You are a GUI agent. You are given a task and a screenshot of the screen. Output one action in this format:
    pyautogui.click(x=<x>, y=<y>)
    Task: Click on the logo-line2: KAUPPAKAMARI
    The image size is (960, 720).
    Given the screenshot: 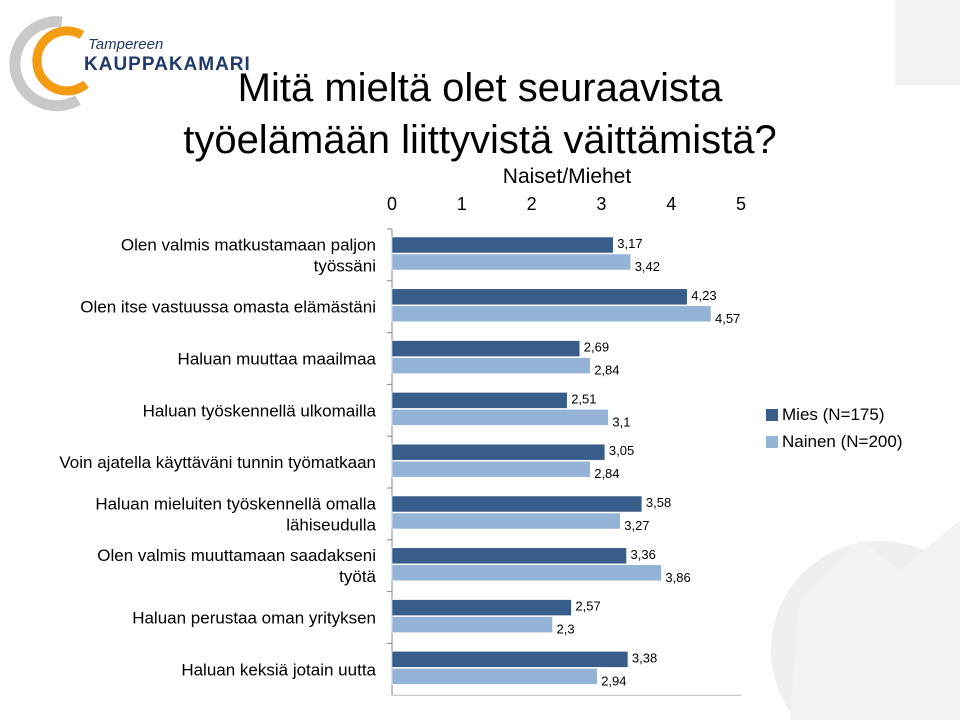 What is the action you would take?
    pyautogui.click(x=167, y=64)
    